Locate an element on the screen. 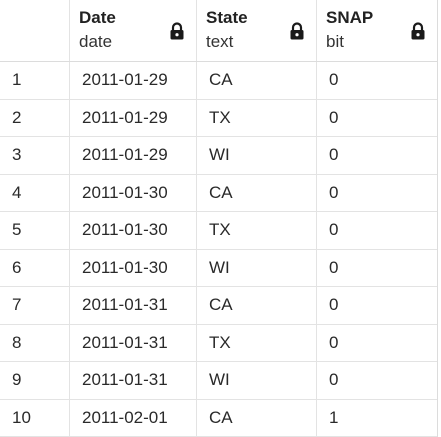 This screenshot has width=441, height=437. row-number: 6 is located at coordinates (35, 267).